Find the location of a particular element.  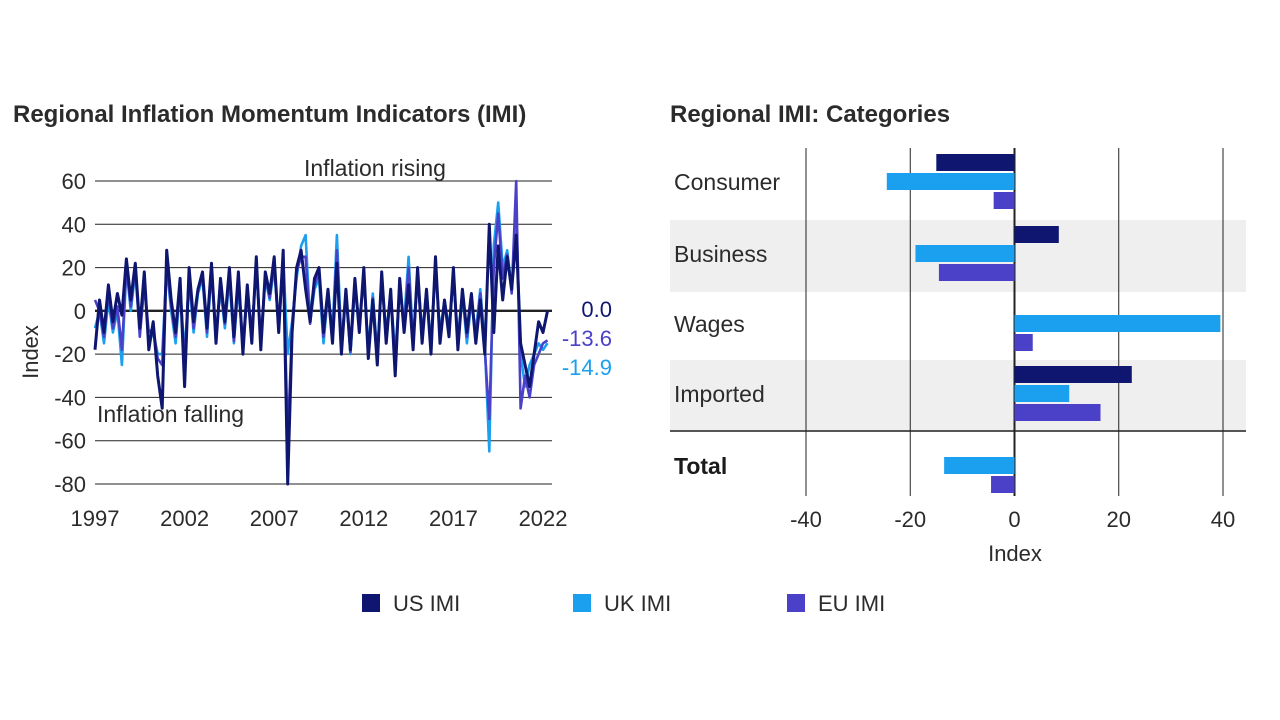

legend-label: EU IMI is located at coordinates (851, 603).